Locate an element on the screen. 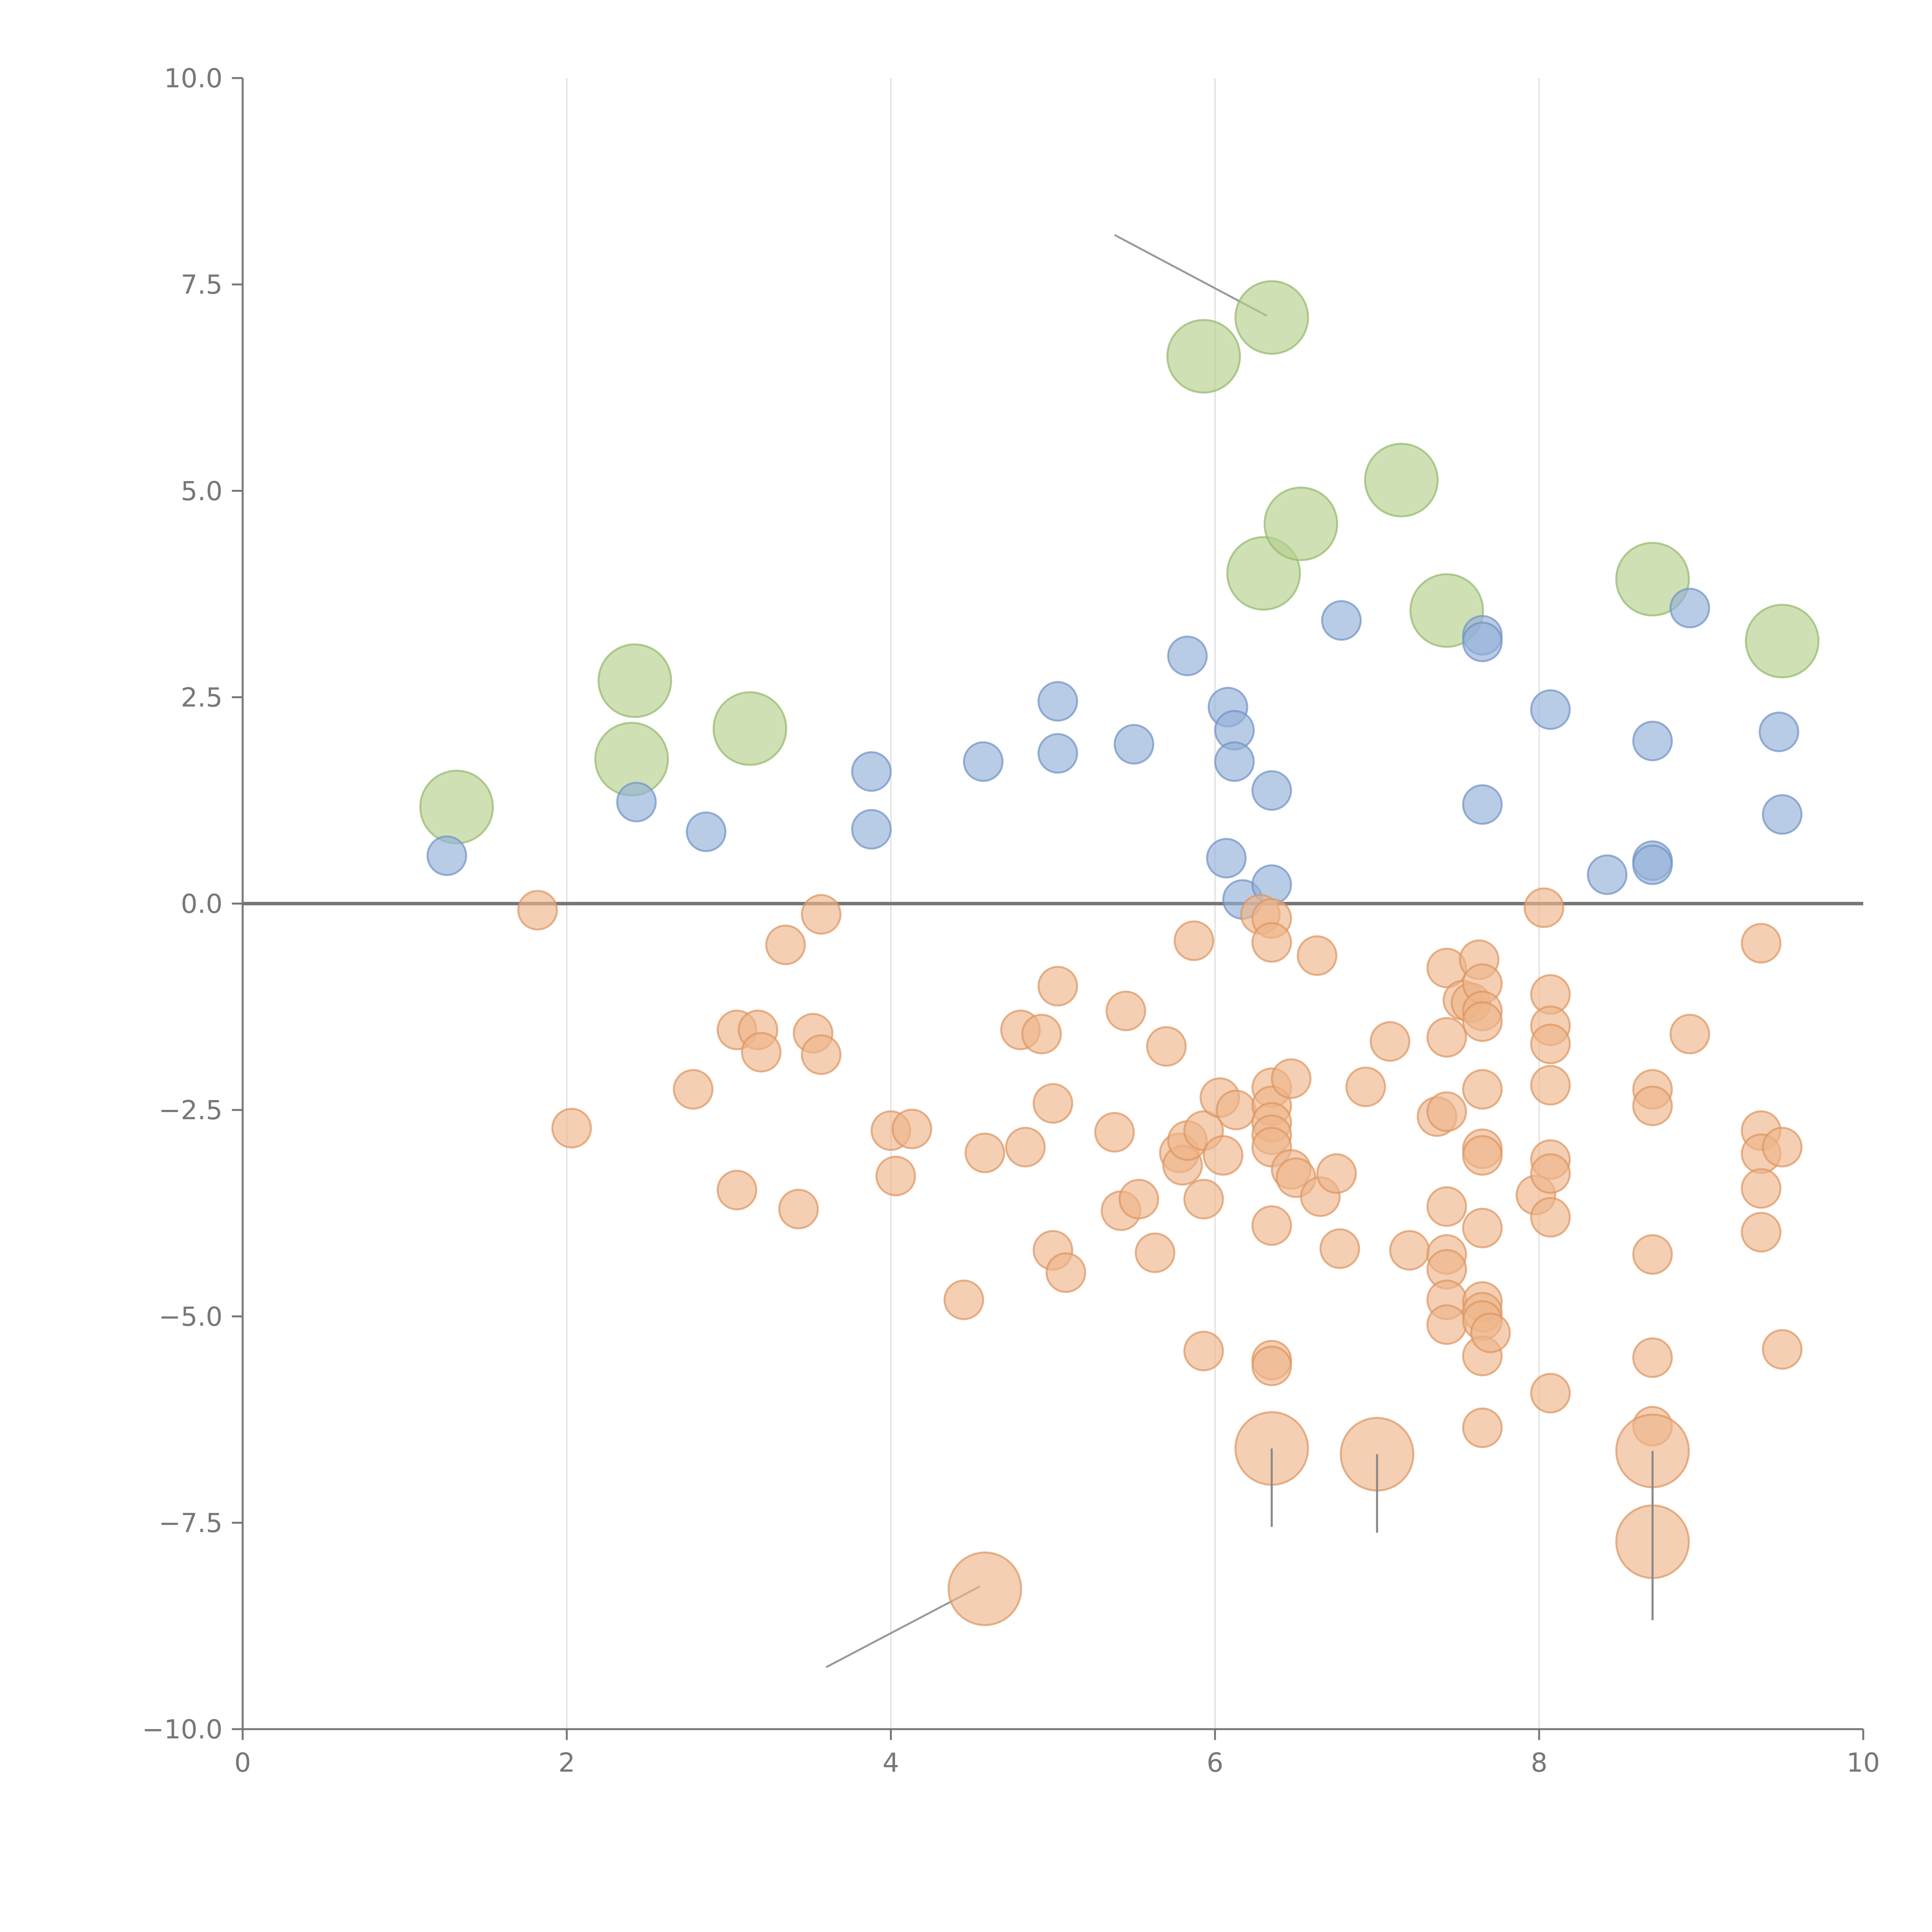  y-tick-label: 5.0 is located at coordinates (202, 492).